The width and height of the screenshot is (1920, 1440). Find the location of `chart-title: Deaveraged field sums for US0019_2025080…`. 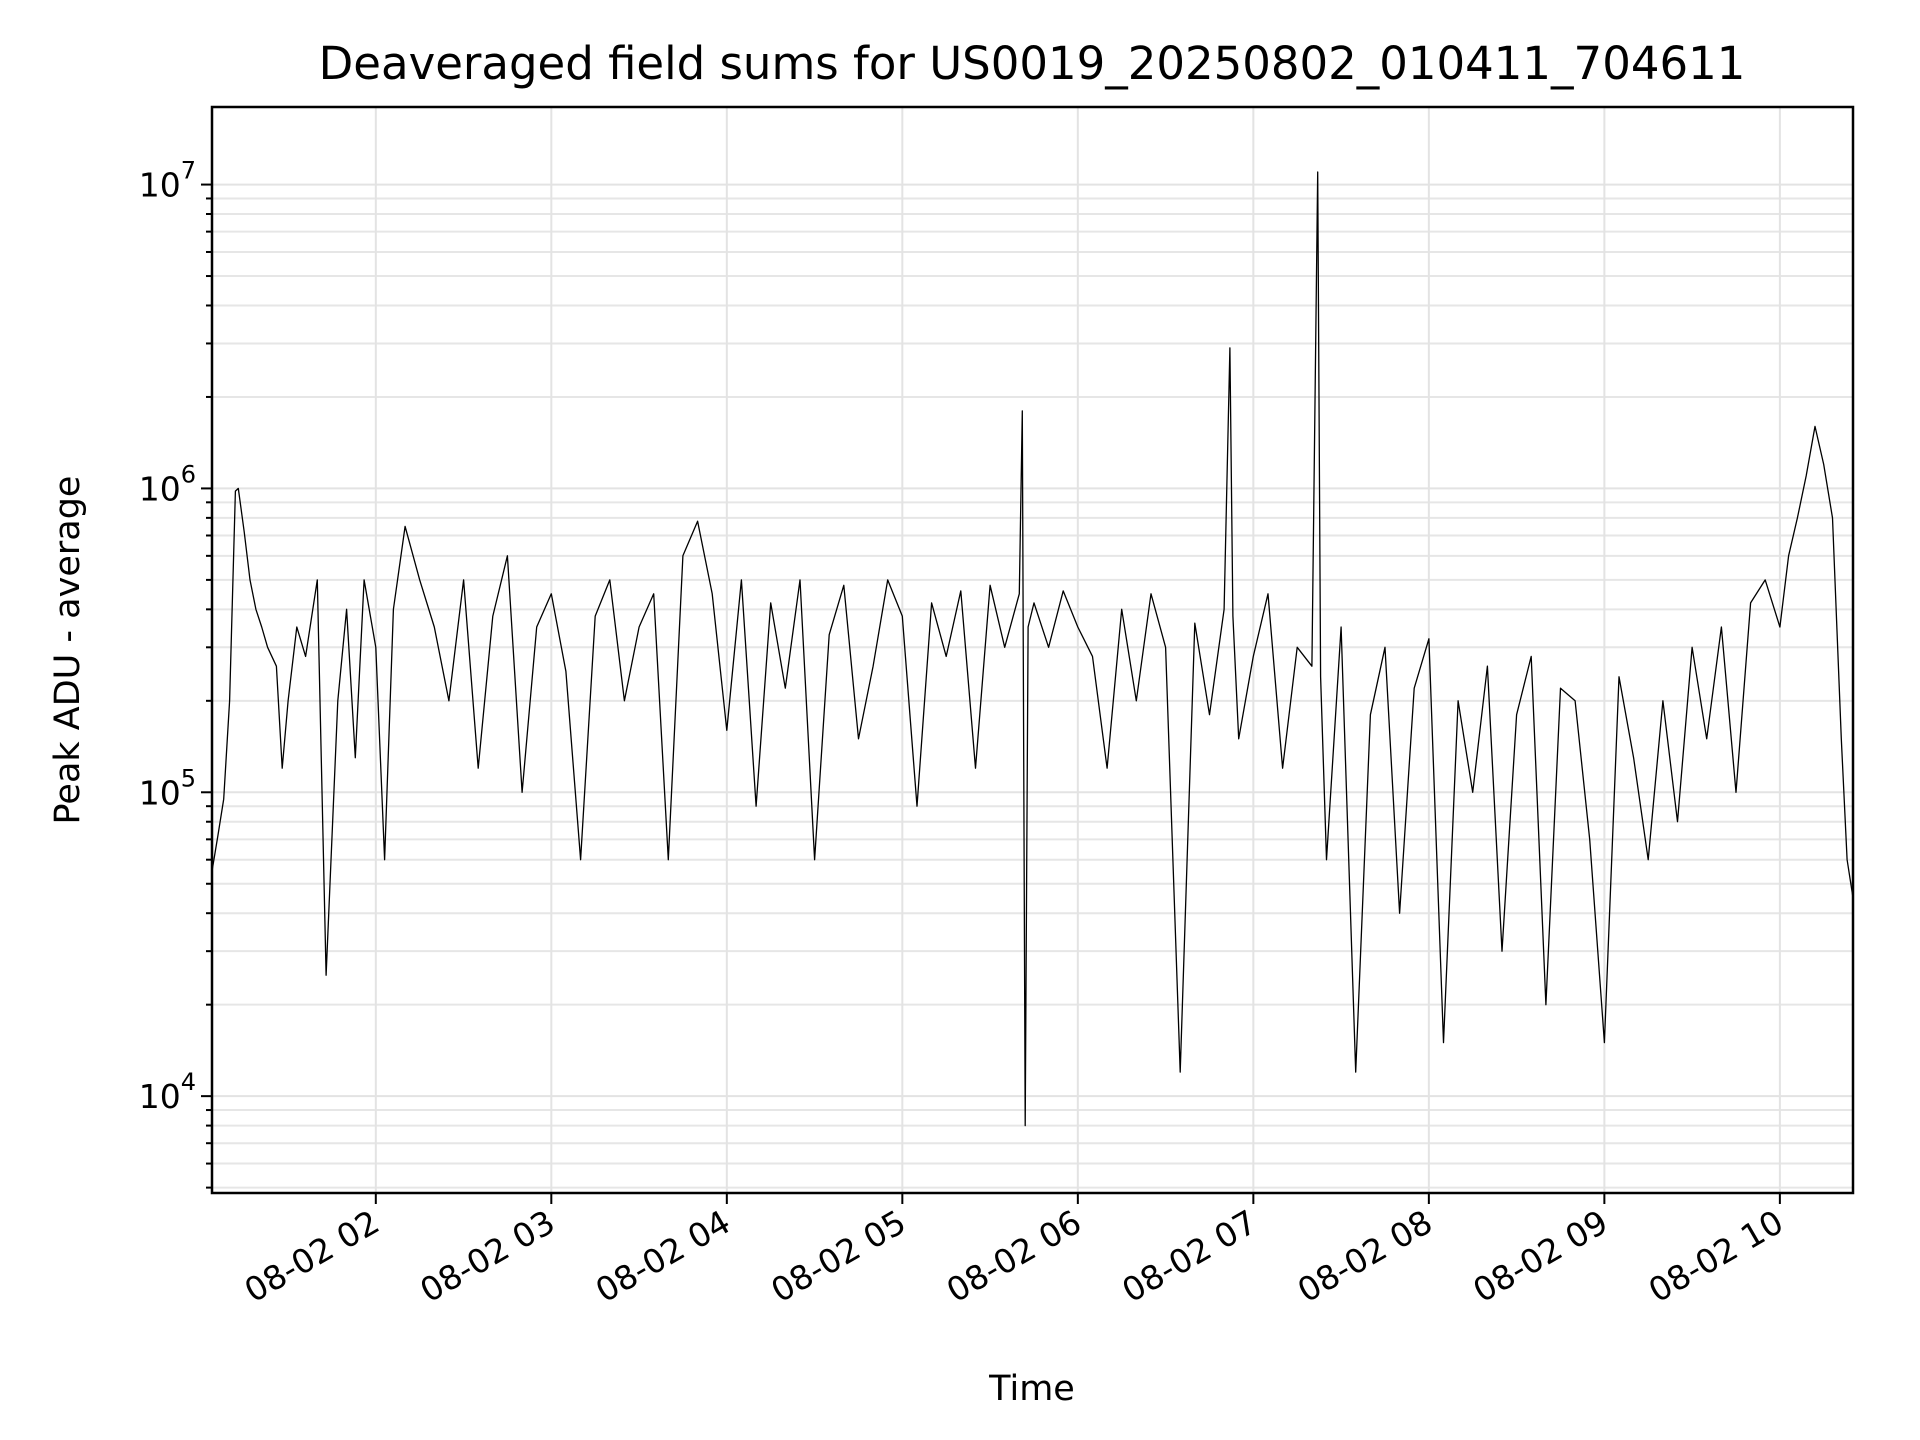

chart-title: Deaveraged field sums for US0019_2025080… is located at coordinates (1032, 63).